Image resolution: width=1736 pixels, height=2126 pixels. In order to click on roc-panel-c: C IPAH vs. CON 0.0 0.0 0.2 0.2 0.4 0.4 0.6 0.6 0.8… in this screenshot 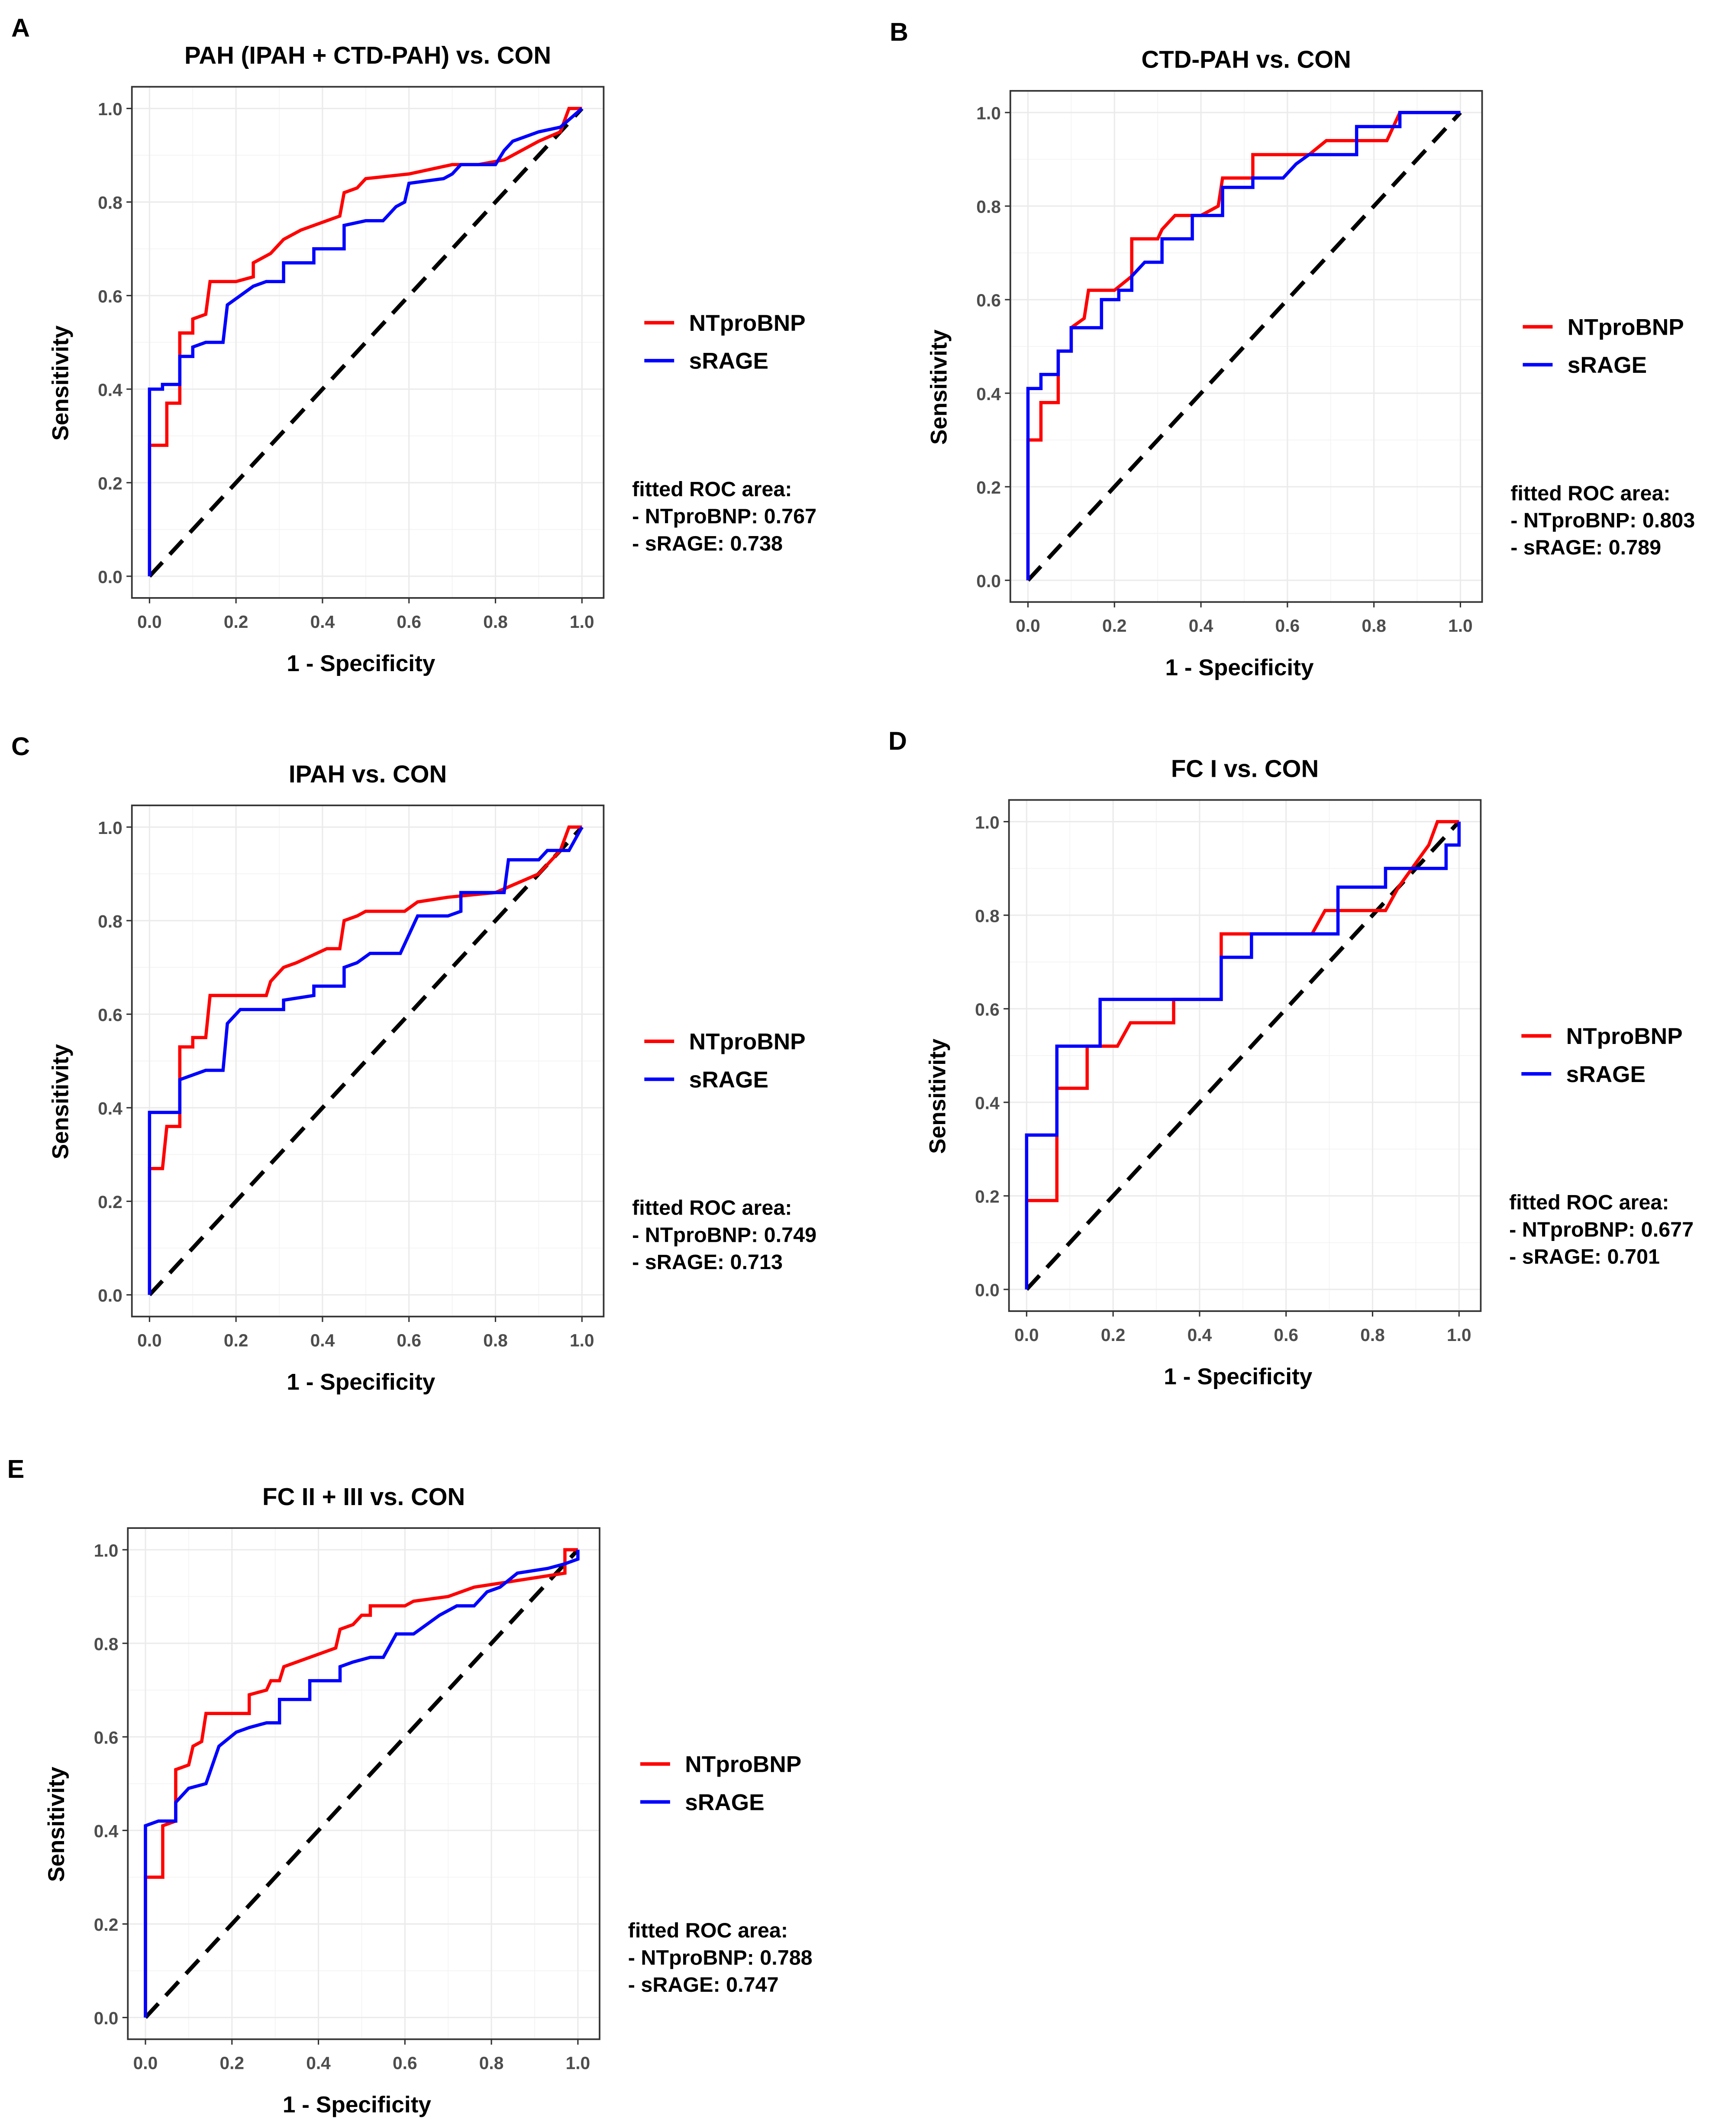, I will do `click(414, 1063)`.